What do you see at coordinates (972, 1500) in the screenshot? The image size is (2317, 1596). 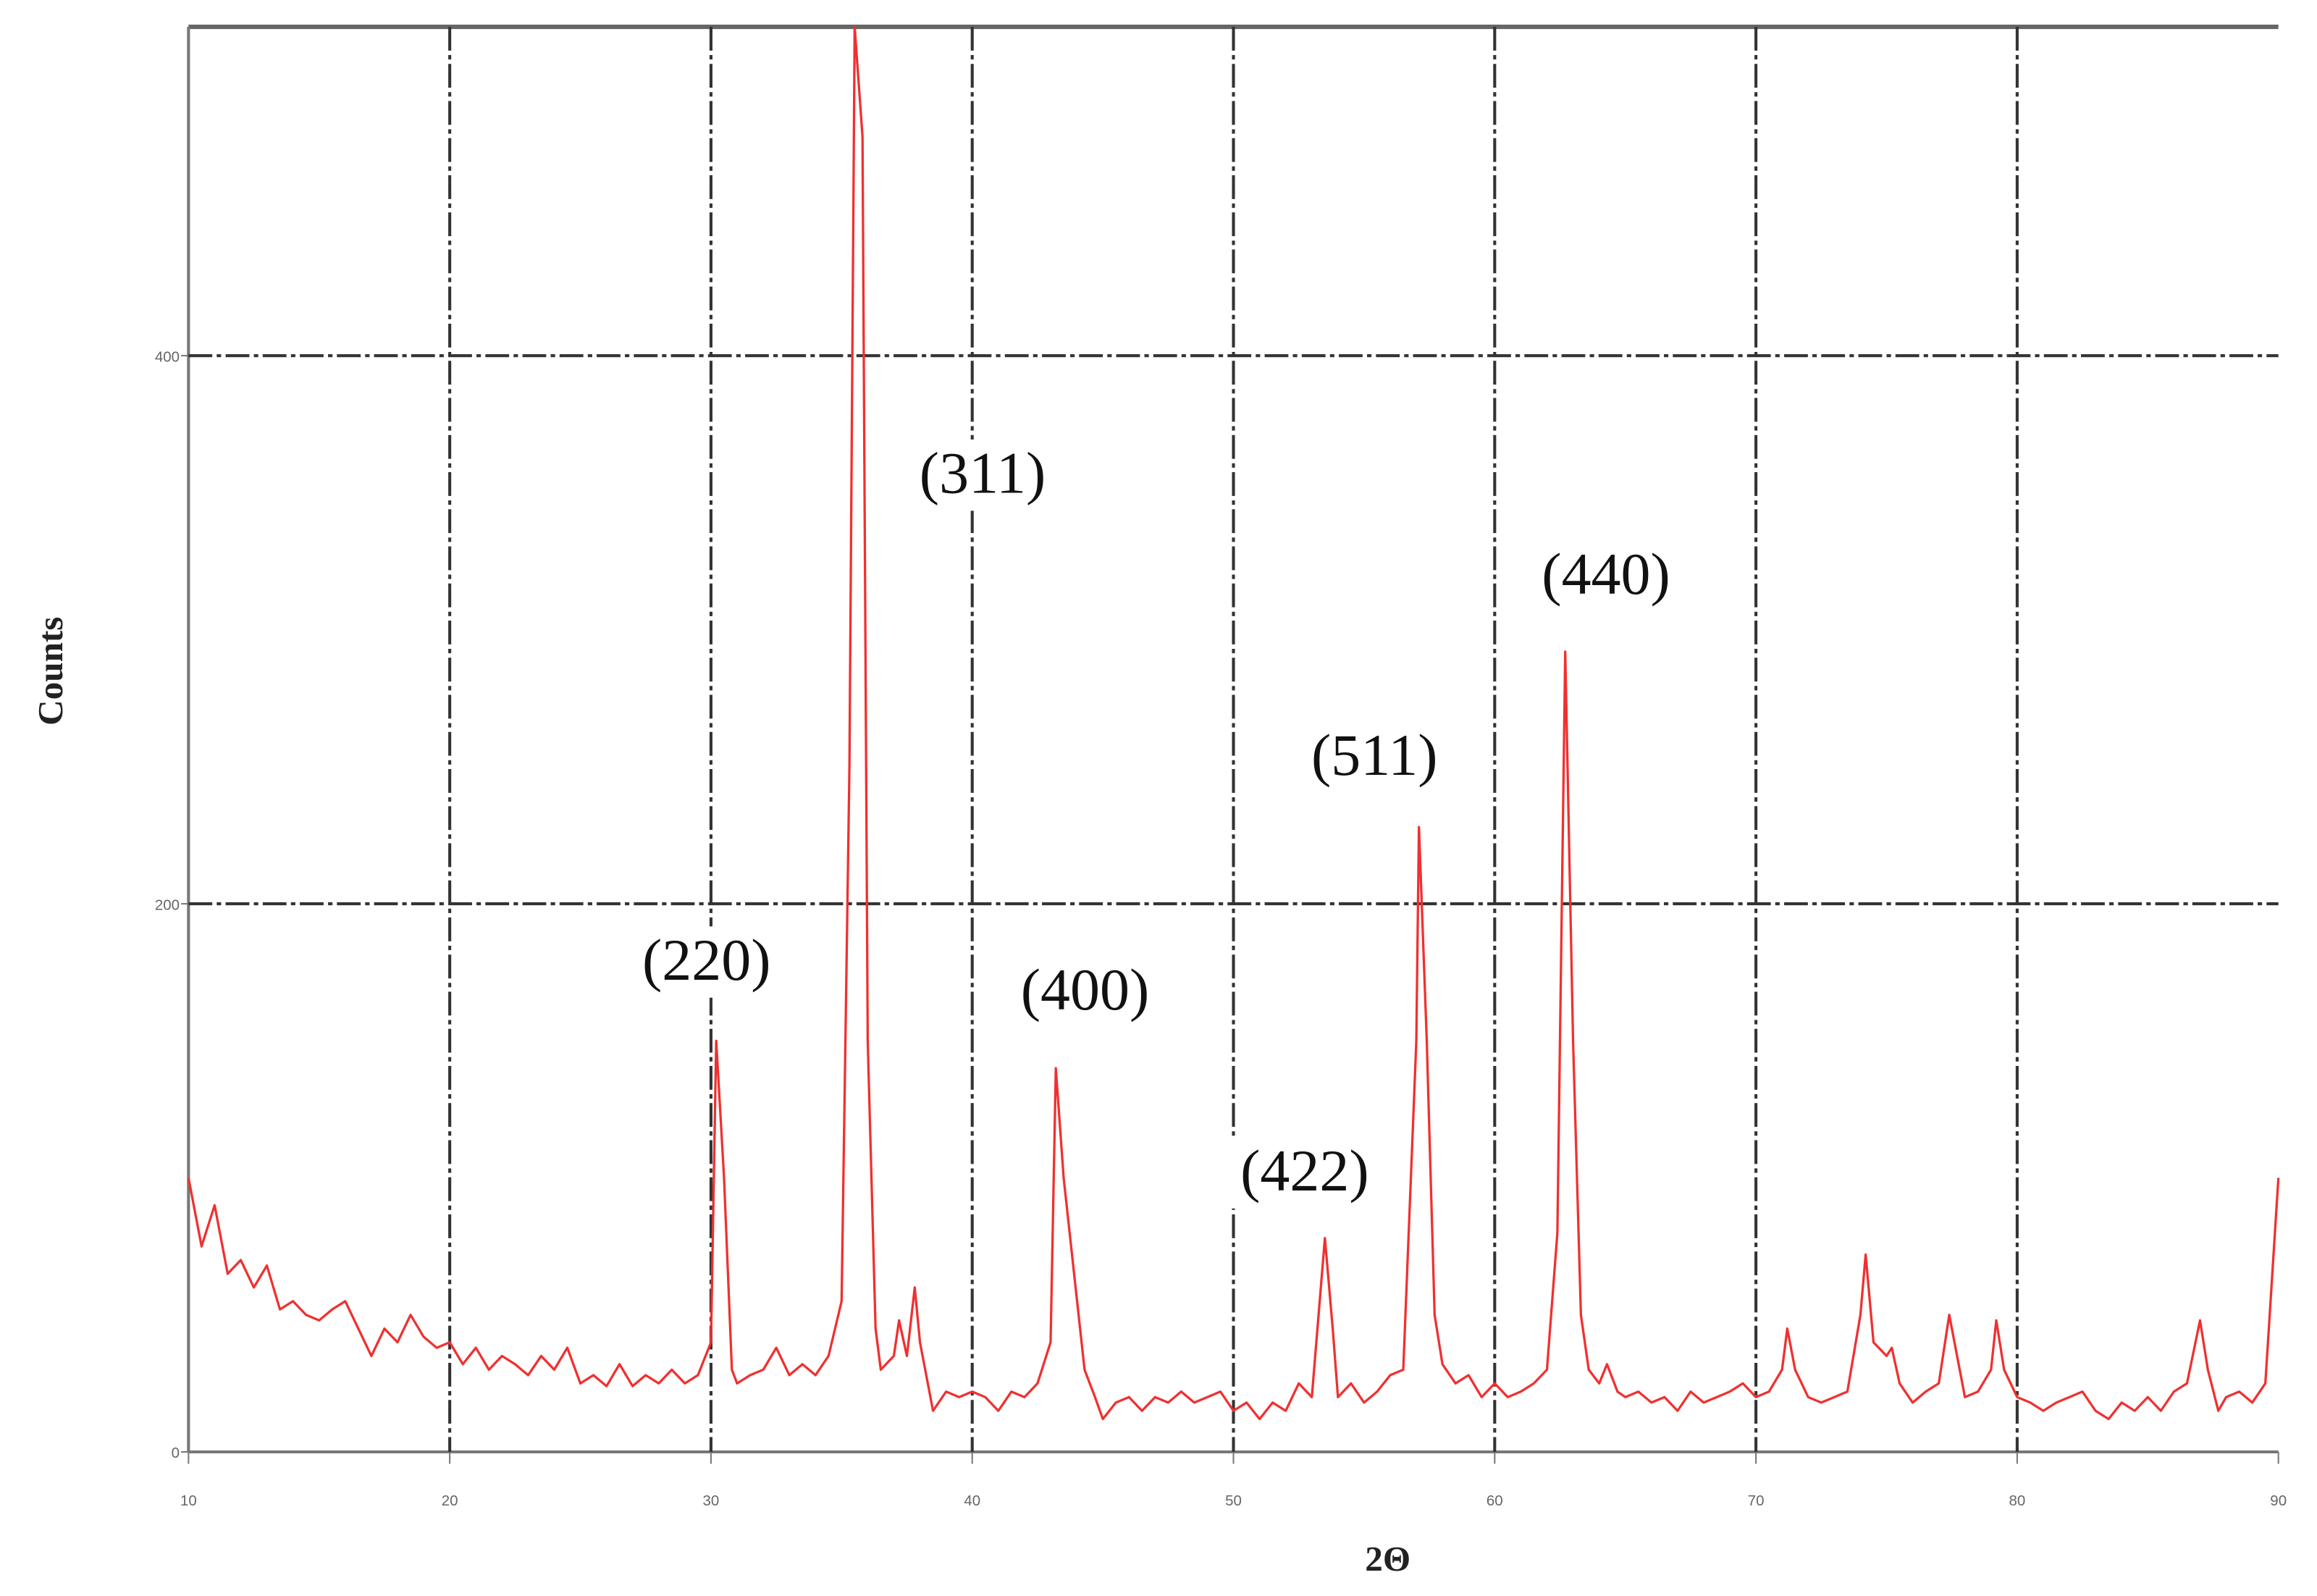 I see `x-tick-label: 40` at bounding box center [972, 1500].